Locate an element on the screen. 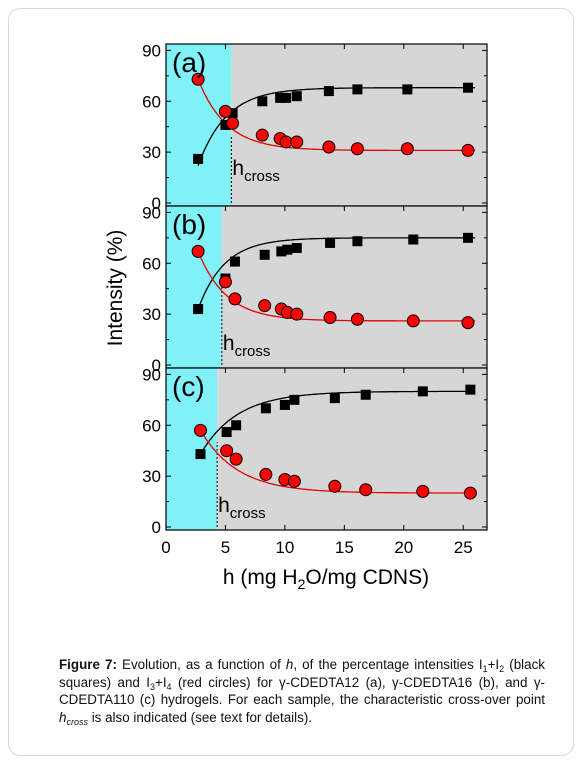 The height and width of the screenshot is (769, 584). panel-label: (a) is located at coordinates (189, 62).